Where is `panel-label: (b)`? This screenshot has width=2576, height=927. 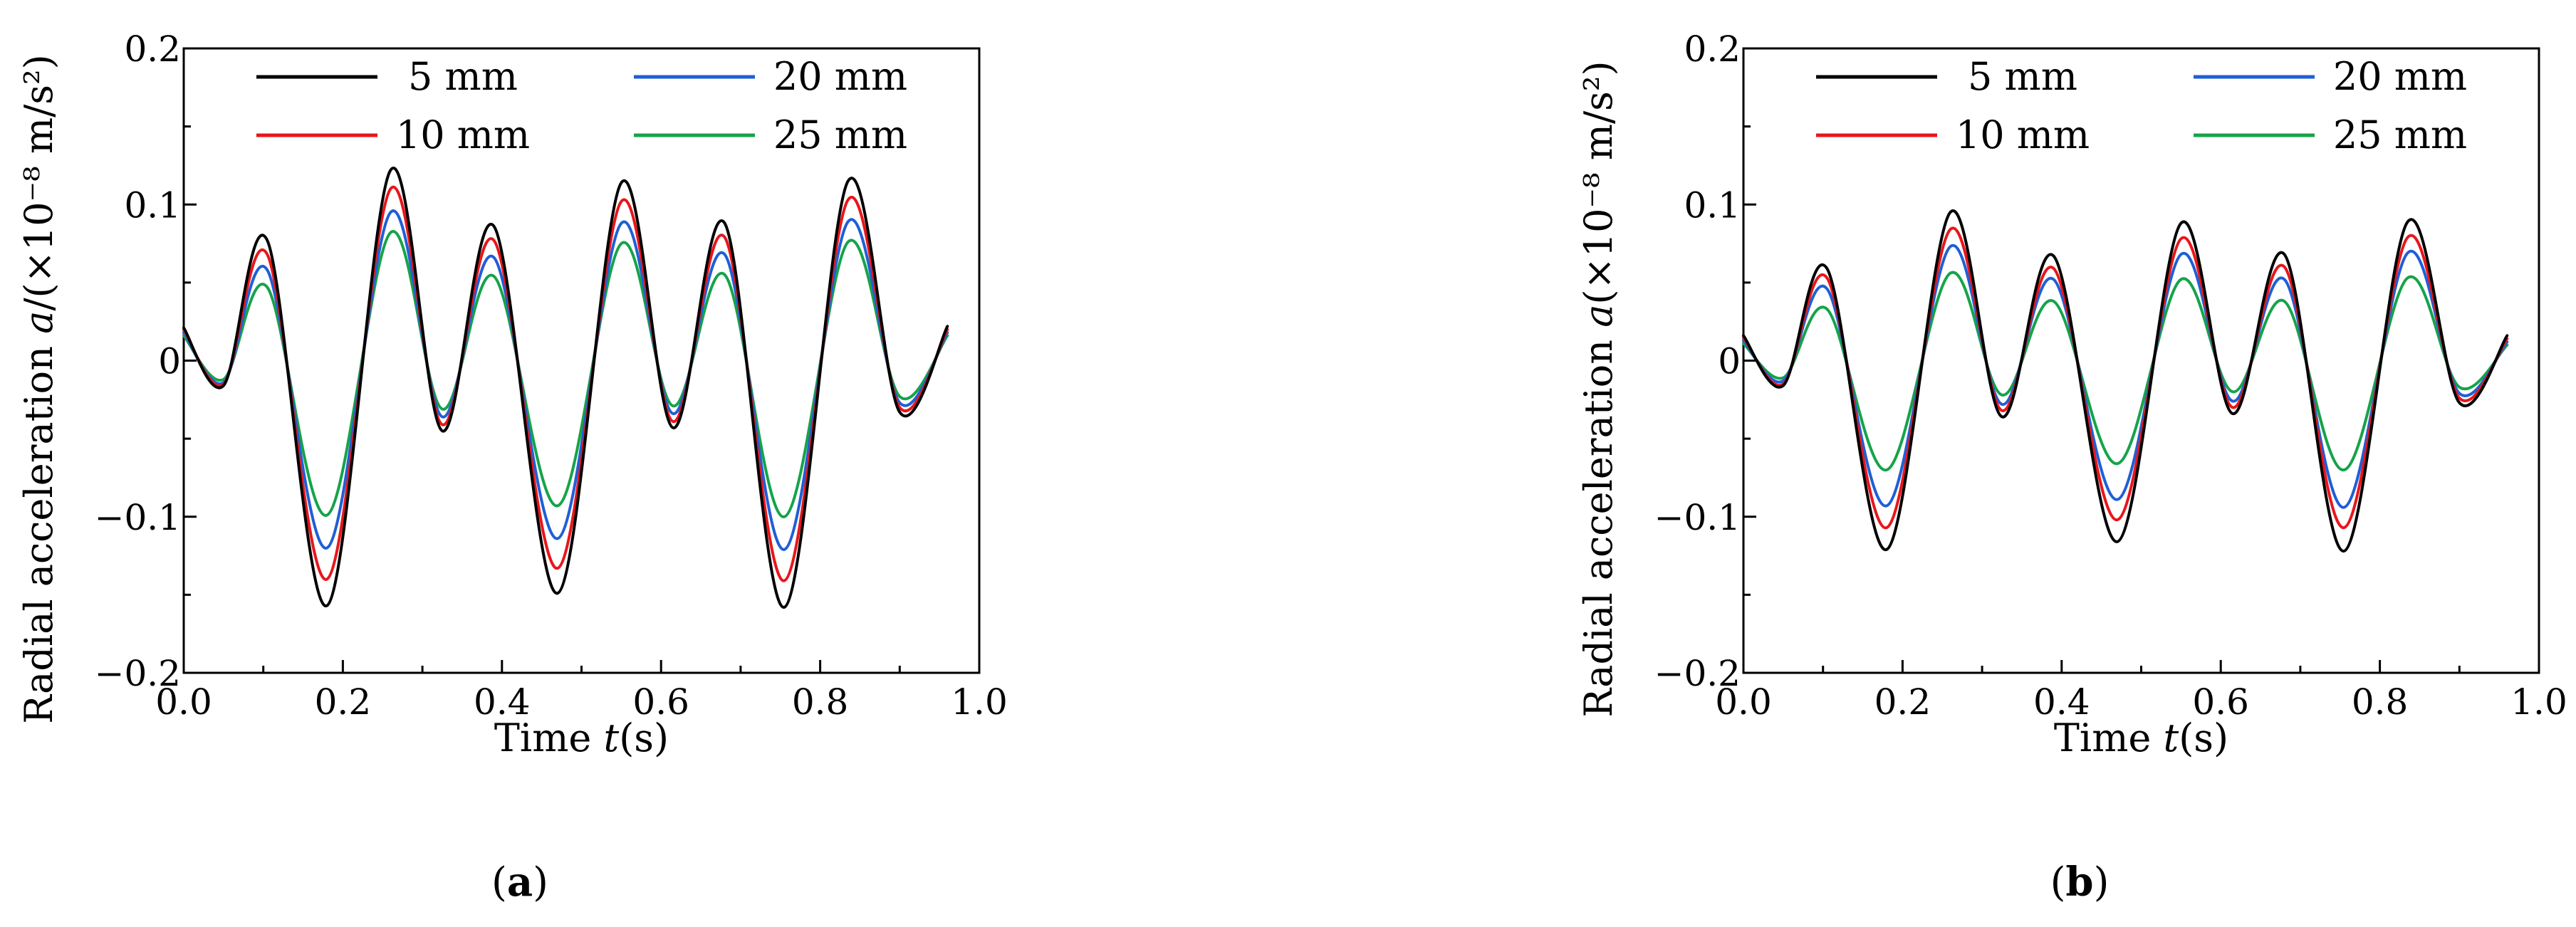
panel-label: (b) is located at coordinates (2080, 882).